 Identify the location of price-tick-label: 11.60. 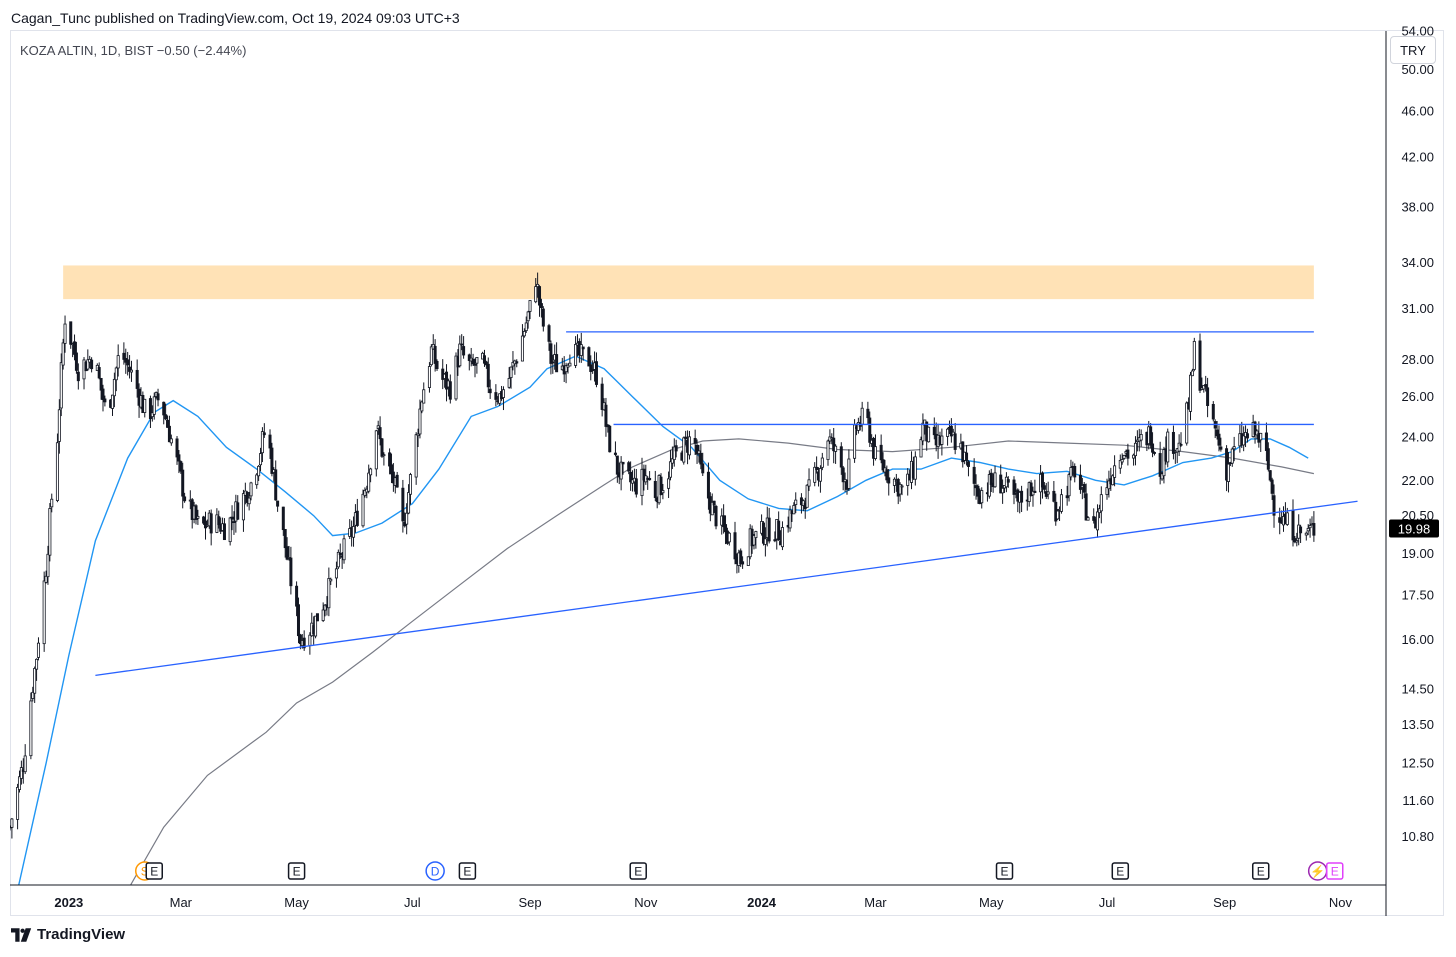
(1418, 800).